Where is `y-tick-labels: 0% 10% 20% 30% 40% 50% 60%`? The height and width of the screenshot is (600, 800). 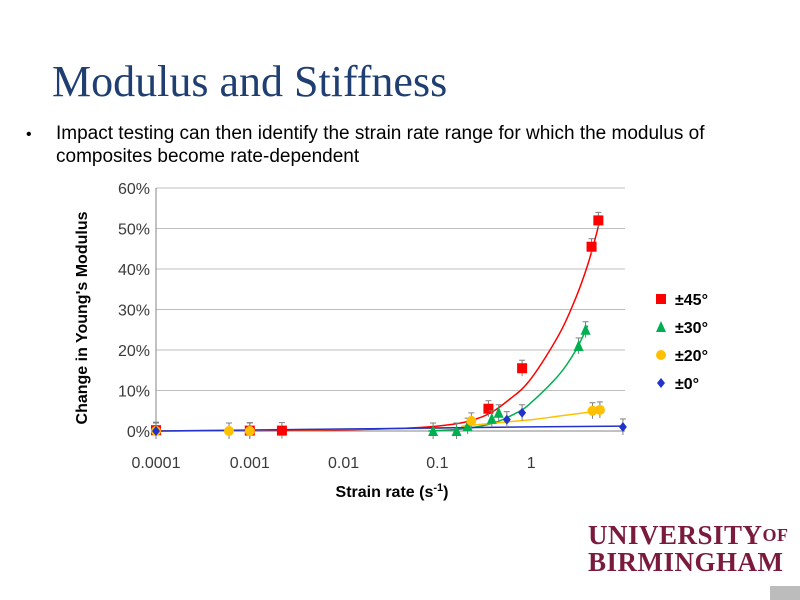
y-tick-labels: 0% 10% 20% 30% 40% 50% 60% is located at coordinates (134, 311).